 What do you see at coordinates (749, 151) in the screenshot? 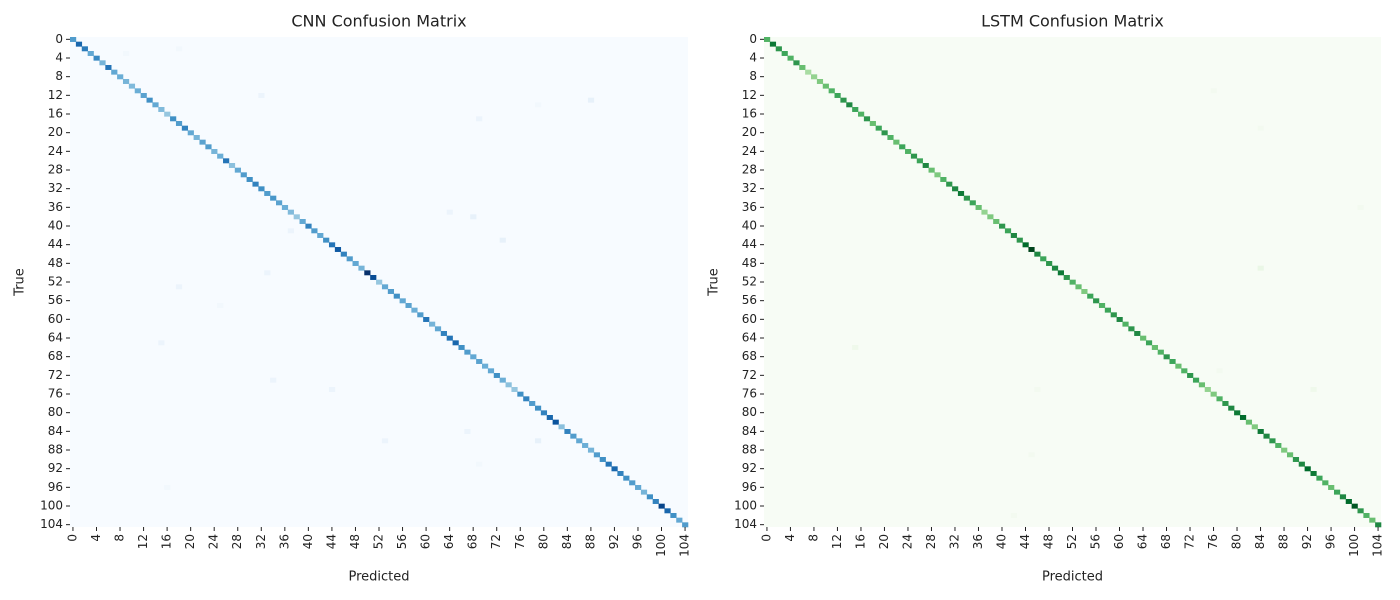
I see `y-tick-label: 24` at bounding box center [749, 151].